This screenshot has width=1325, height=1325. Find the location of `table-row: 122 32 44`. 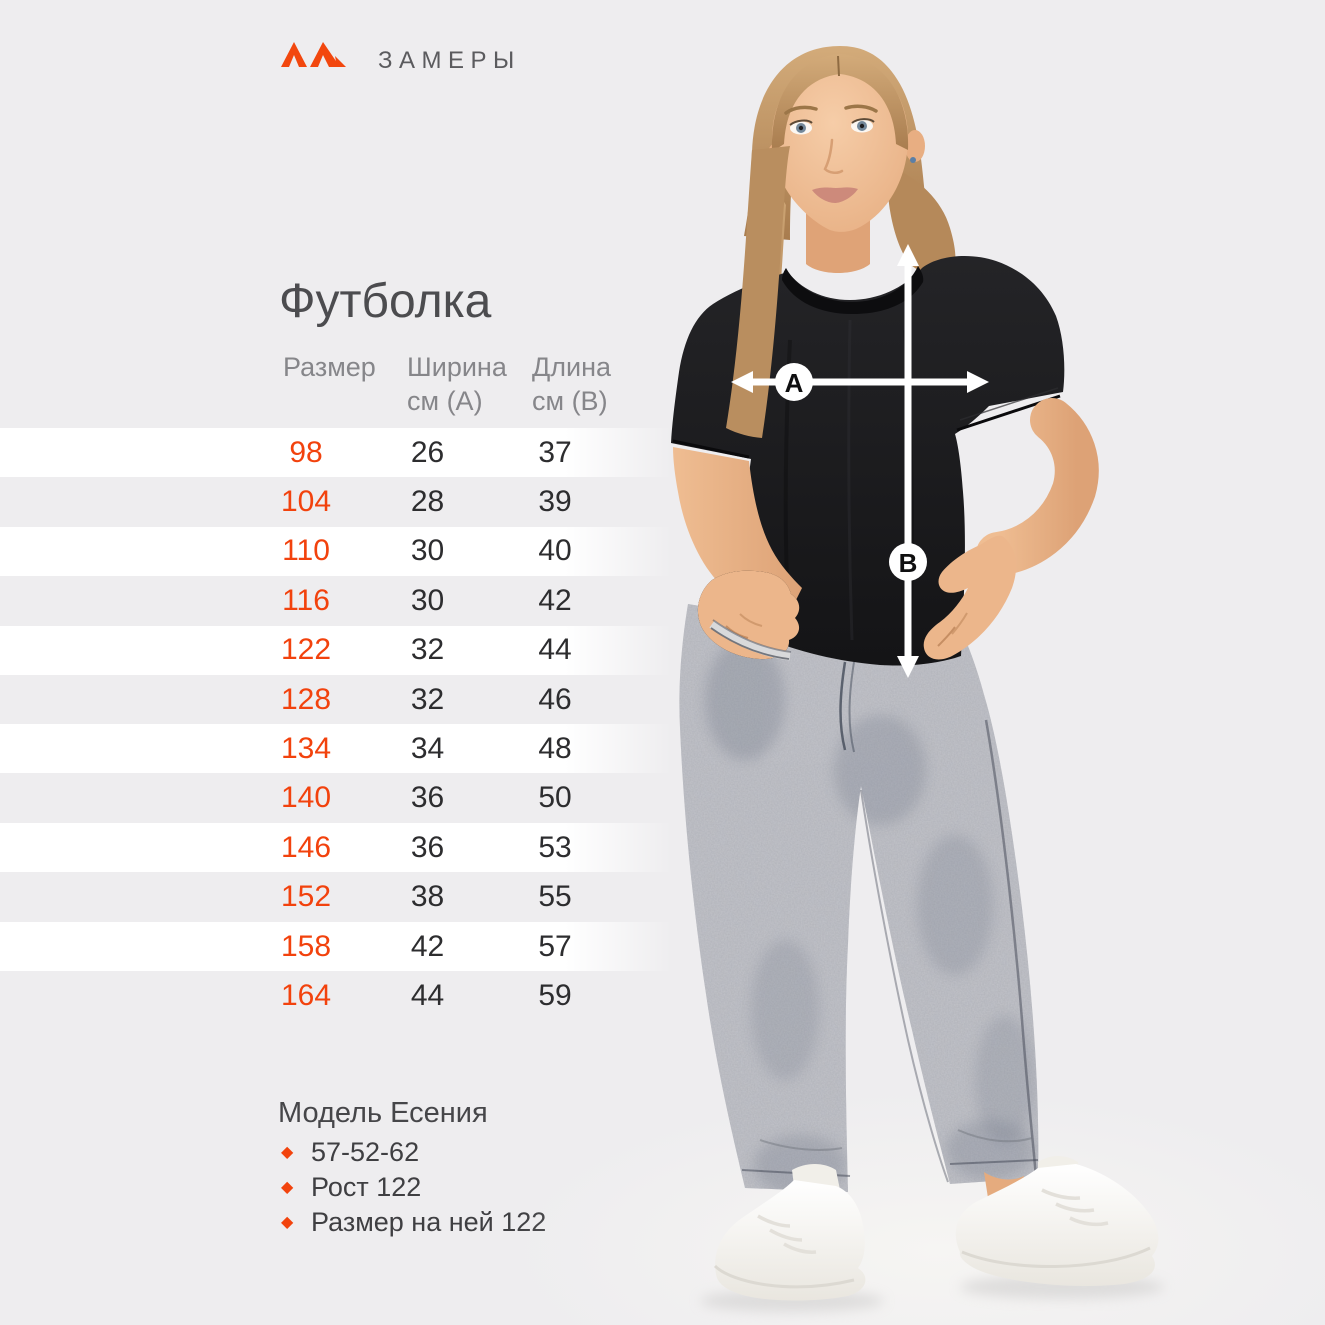

table-row: 122 32 44 is located at coordinates (434, 650).